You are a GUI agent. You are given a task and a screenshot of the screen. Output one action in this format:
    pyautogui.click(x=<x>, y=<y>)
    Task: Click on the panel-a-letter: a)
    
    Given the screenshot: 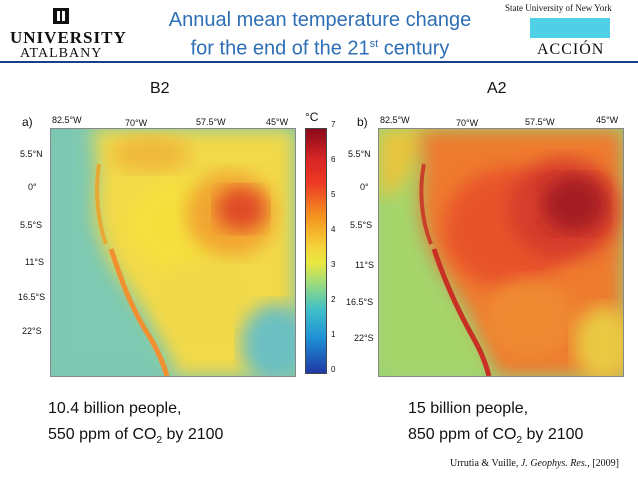 What is the action you would take?
    pyautogui.click(x=27, y=122)
    